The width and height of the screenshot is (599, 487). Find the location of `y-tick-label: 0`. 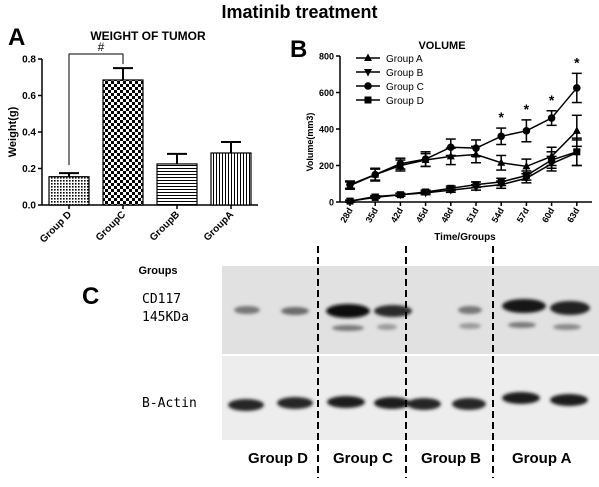

y-tick-label: 0 is located at coordinates (331, 203).